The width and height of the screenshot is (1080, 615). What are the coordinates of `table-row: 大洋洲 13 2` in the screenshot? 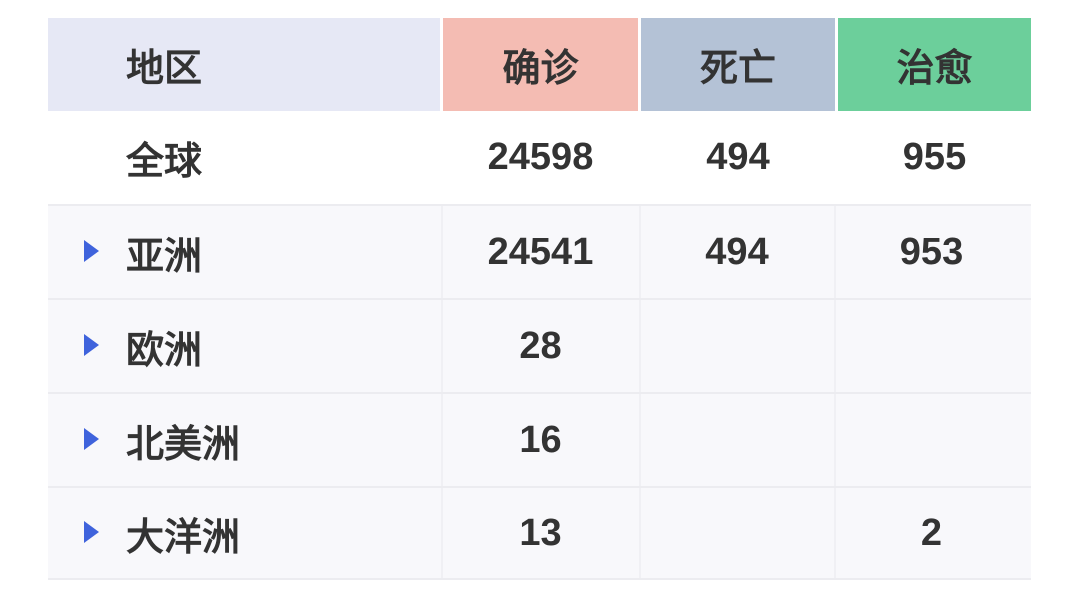 It's located at (539, 533).